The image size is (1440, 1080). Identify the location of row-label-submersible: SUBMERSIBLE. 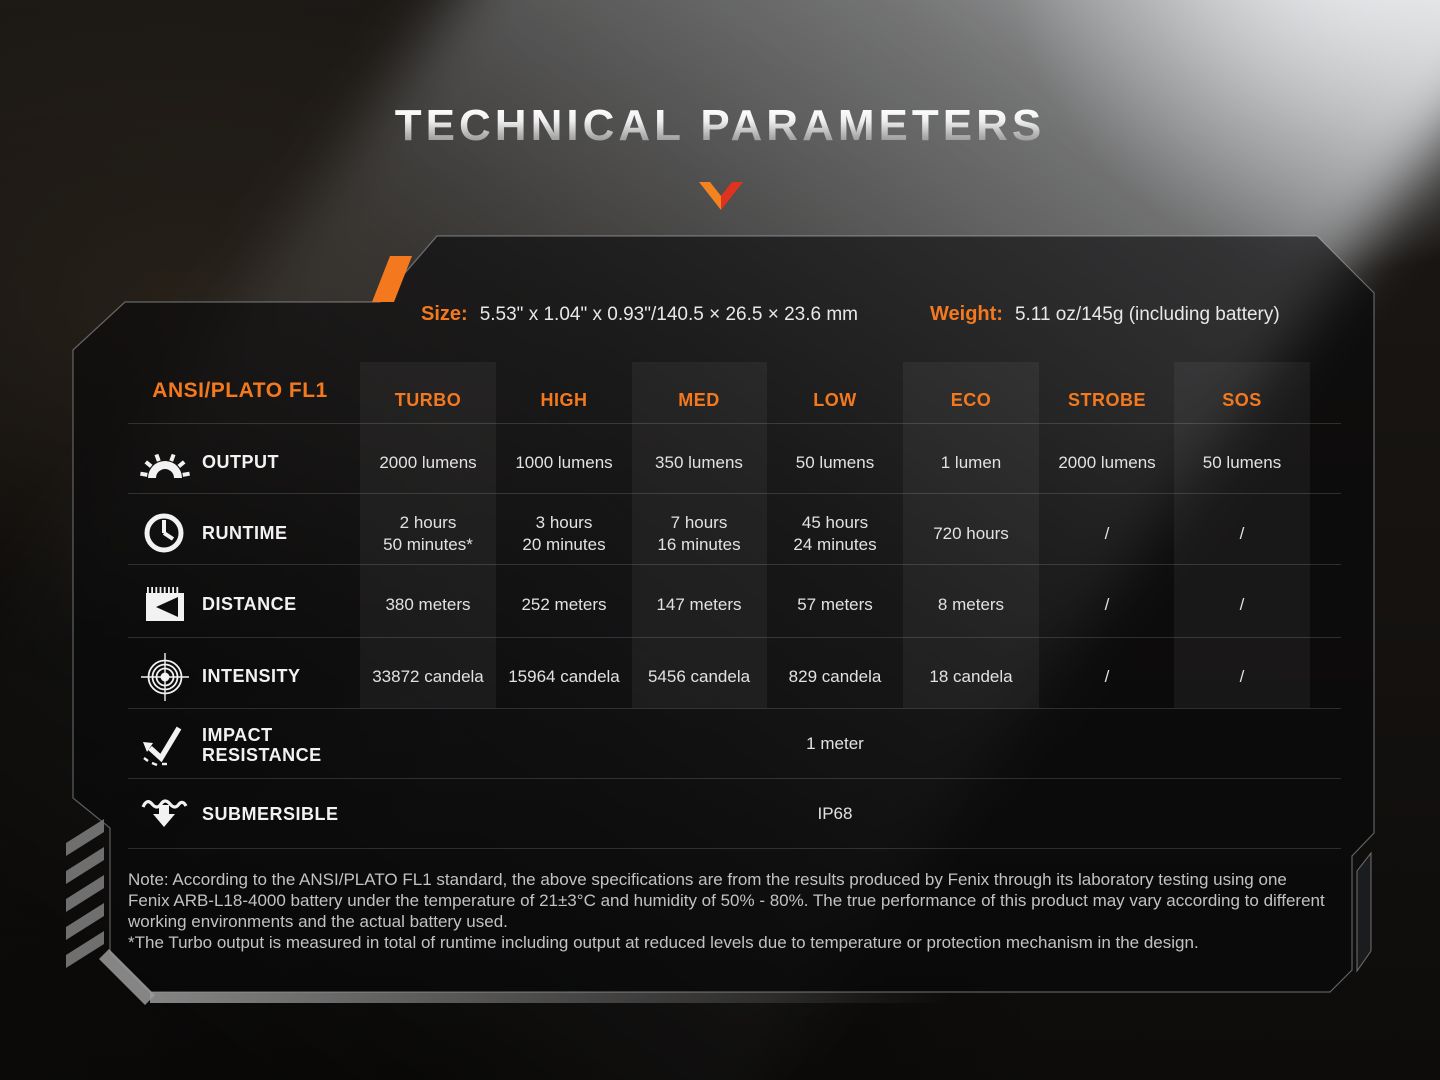
(270, 814).